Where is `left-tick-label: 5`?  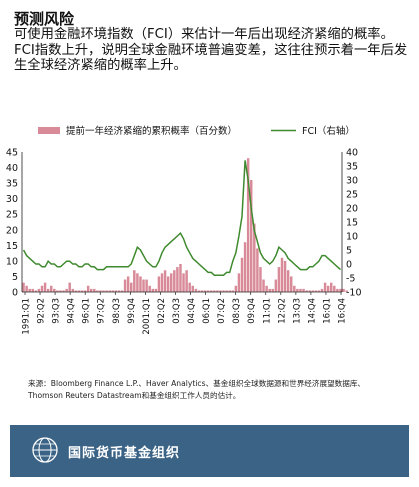 left-tick-label: 5 is located at coordinates (15, 277).